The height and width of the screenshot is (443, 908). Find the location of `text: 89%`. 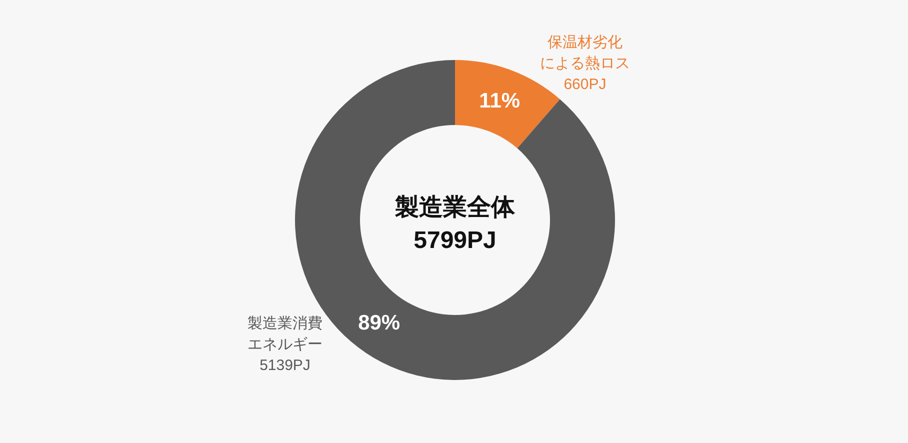

text: 89% is located at coordinates (379, 322).